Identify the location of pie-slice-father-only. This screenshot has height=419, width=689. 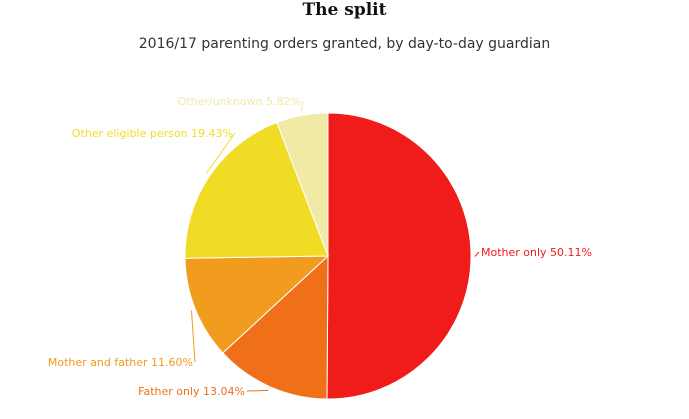
(275, 327).